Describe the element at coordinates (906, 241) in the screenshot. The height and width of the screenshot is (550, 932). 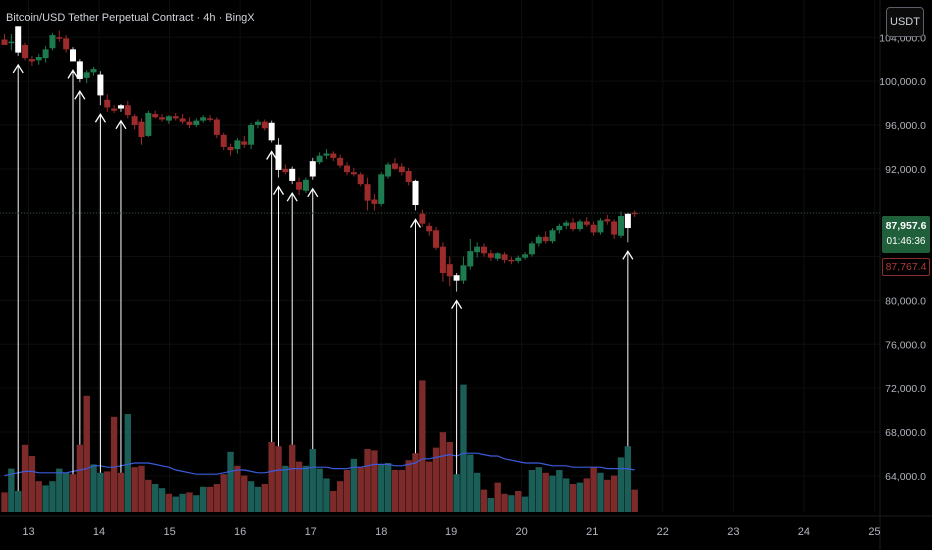
I see `bar-countdown: 01:46:36` at that location.